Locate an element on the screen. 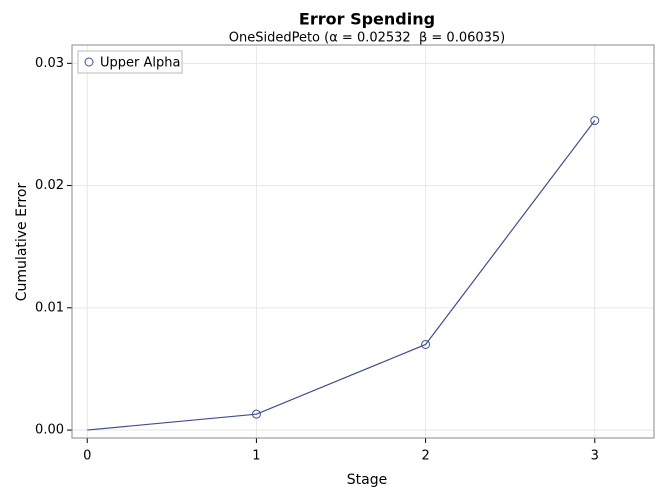  chart-subtitle: OneSidedPeto (α = 0.02532 β = 0.06035) is located at coordinates (367, 38).